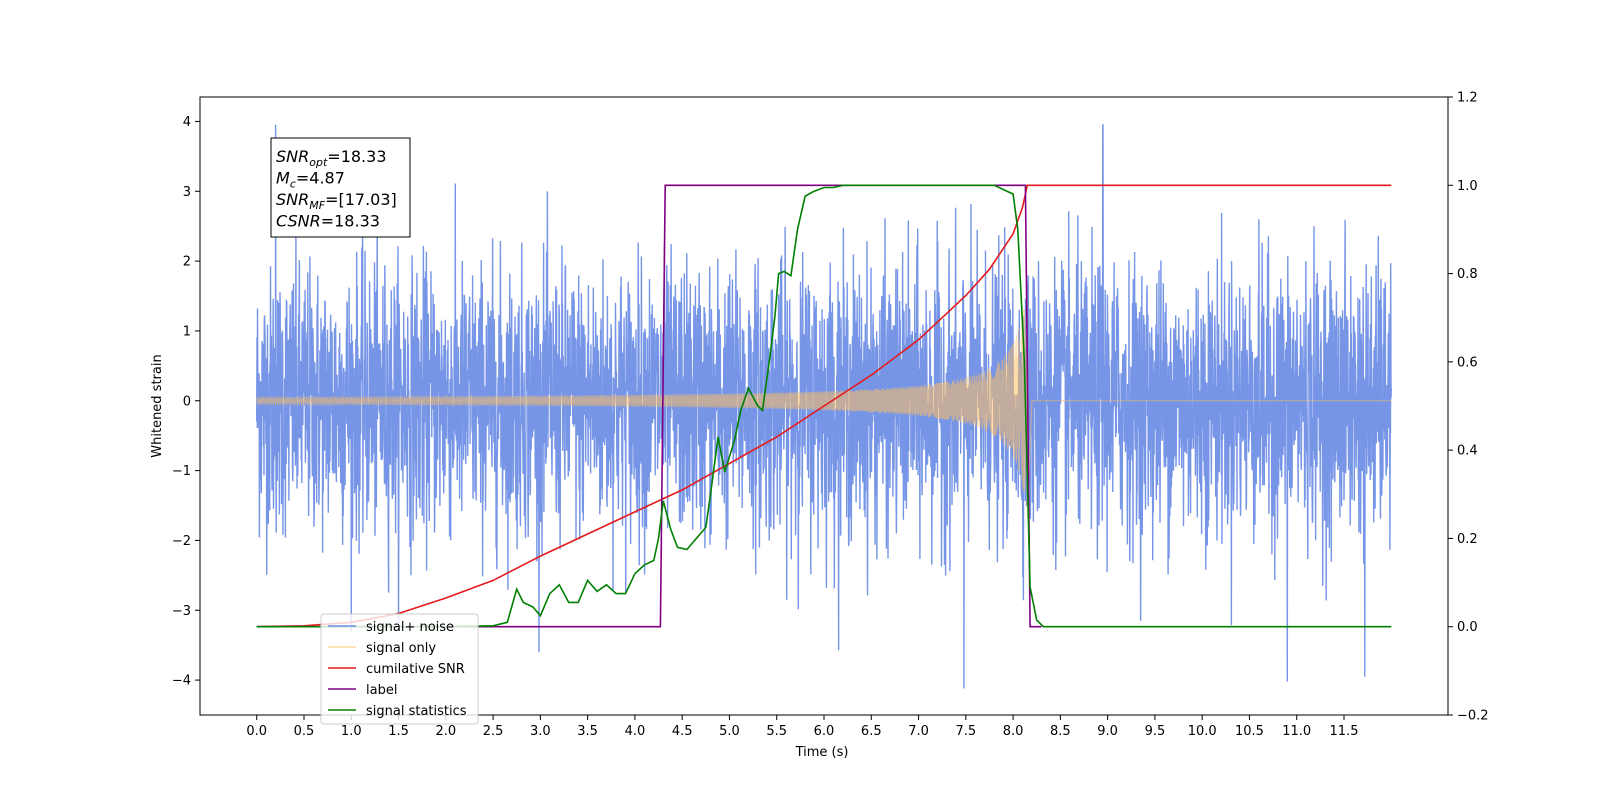  I want to click on x-tick-label: 3.0, so click(540, 731).